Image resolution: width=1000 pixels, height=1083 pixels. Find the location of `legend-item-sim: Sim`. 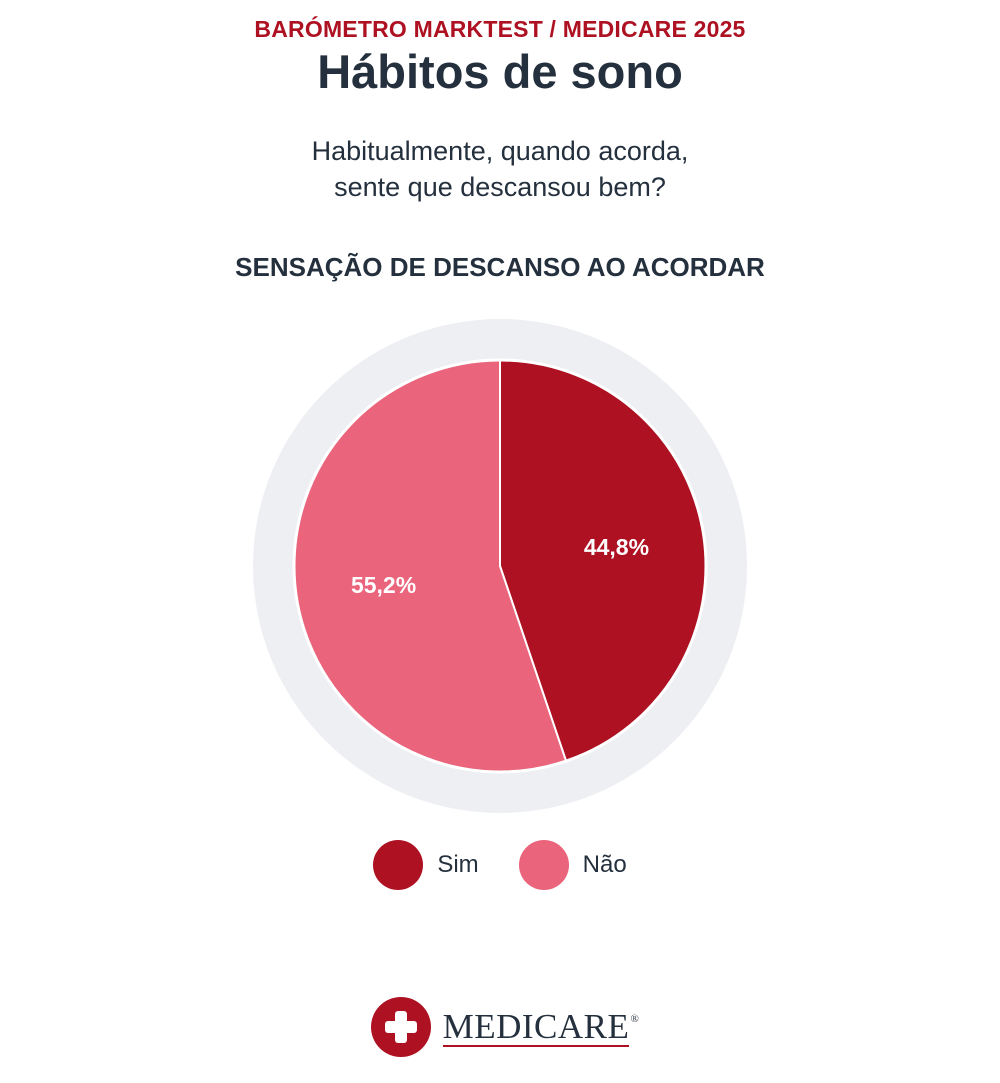

legend-item-sim: Sim is located at coordinates (426, 865).